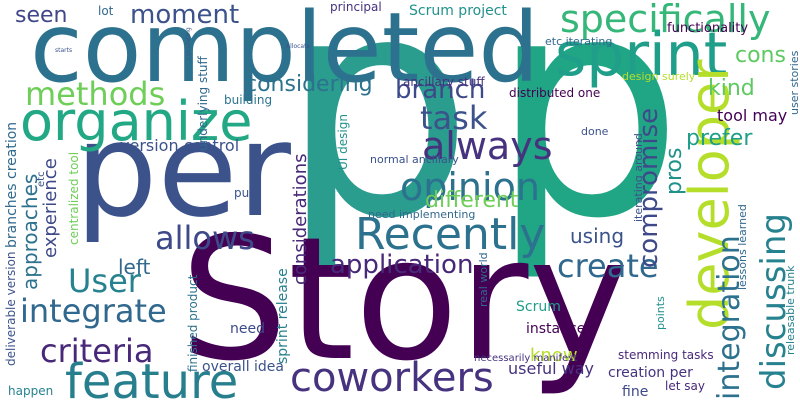 This screenshot has width=800, height=400. I want to click on word-underlying-stuff: underlying stuff, so click(203, 103).